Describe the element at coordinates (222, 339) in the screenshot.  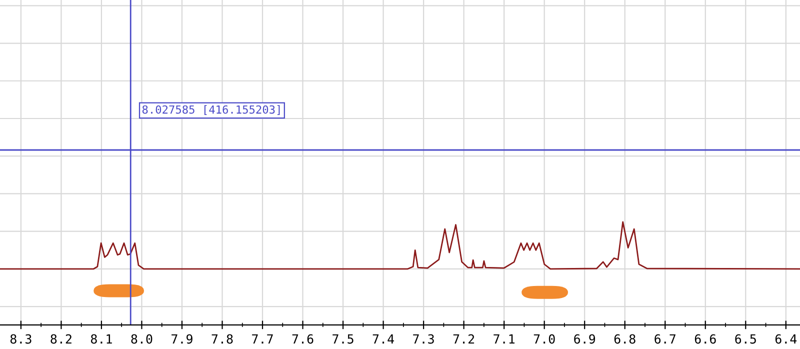
I see `x-tick-label: 7.8` at that location.